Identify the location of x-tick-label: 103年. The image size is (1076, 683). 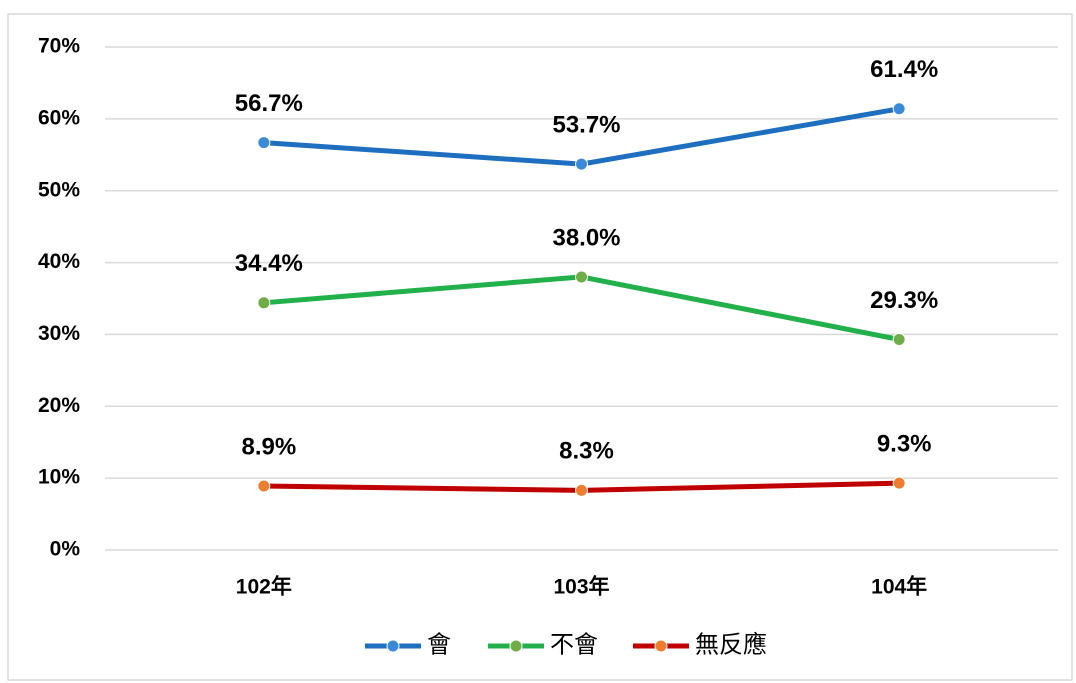
(581, 587).